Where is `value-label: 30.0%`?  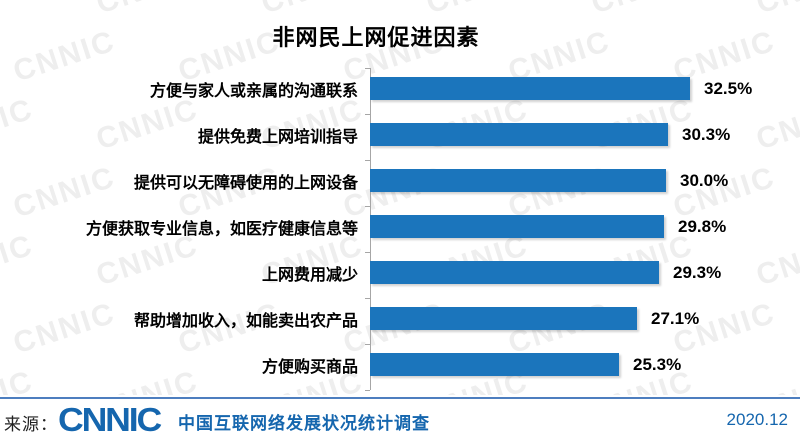 value-label: 30.0% is located at coordinates (704, 180).